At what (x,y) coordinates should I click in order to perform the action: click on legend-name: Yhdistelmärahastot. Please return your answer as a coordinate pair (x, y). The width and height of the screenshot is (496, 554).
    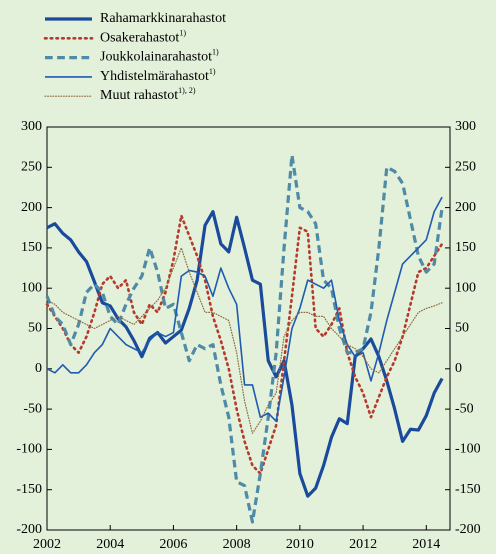
    Looking at the image, I should click on (154, 76).